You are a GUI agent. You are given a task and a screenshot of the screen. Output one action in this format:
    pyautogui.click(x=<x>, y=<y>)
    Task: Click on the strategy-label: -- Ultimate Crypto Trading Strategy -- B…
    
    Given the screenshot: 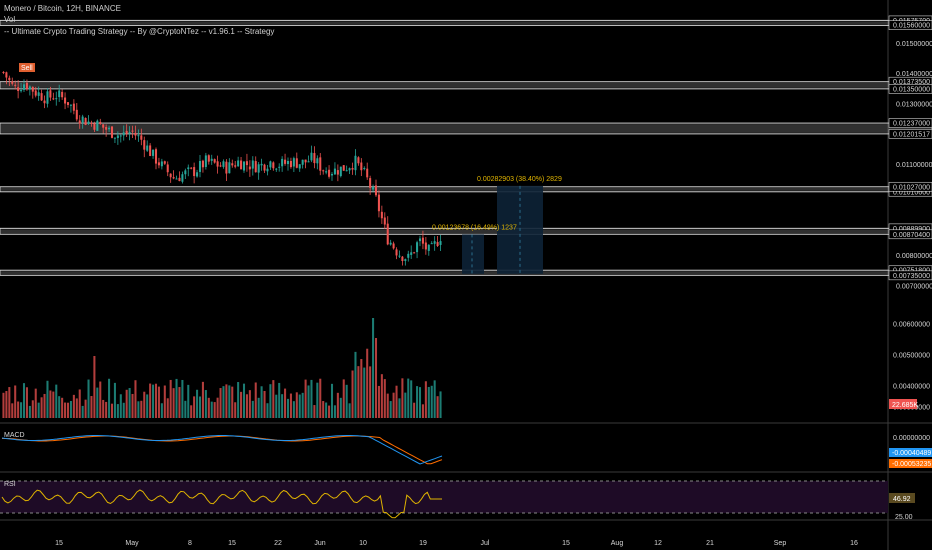 What is the action you would take?
    pyautogui.click(x=139, y=31)
    